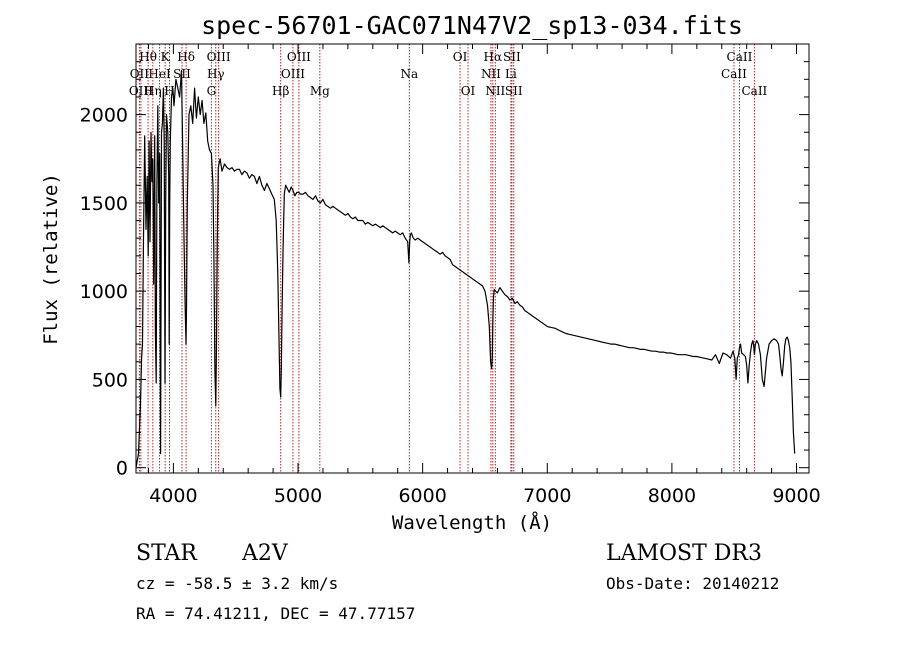 This screenshot has height=649, width=900. Describe the element at coordinates (153, 91) in the screenshot. I see `spectral-line-label: Hη` at that location.